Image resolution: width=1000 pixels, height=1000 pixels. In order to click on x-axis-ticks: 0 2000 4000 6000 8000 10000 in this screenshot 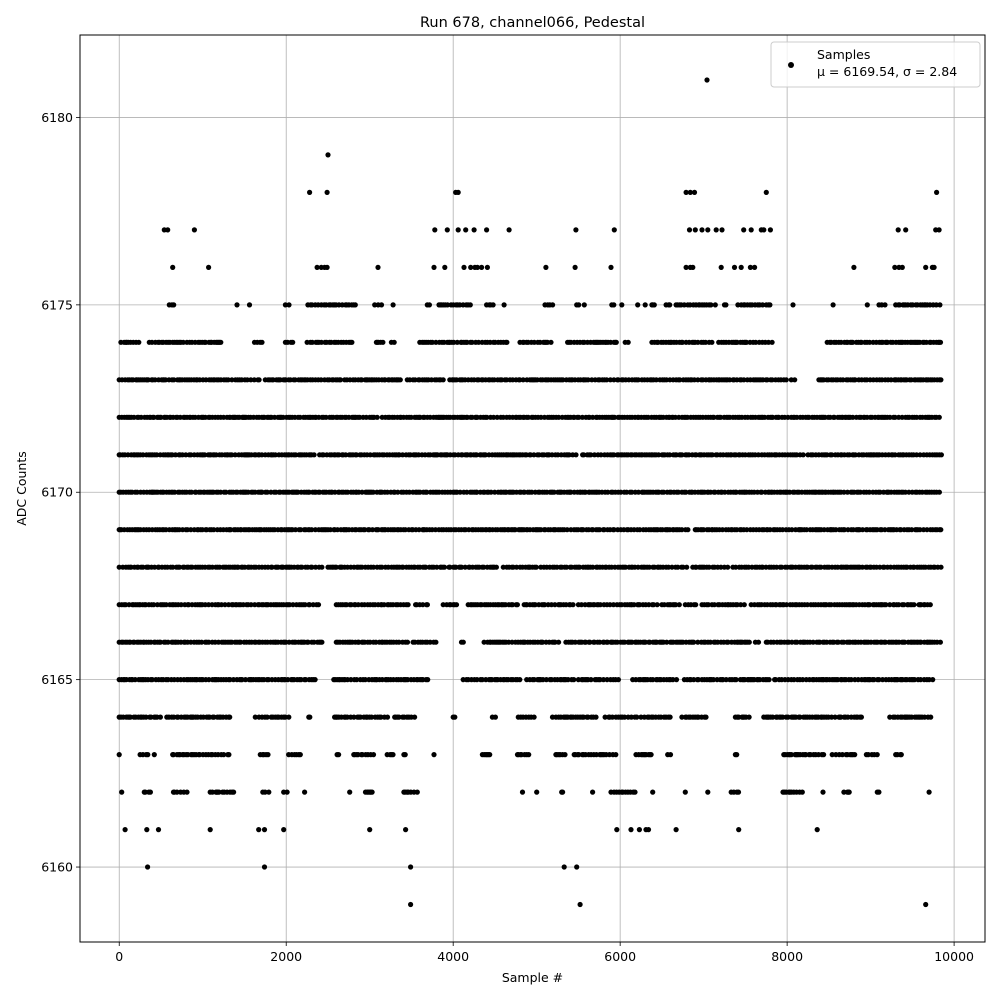, I will do `click(544, 953)`.